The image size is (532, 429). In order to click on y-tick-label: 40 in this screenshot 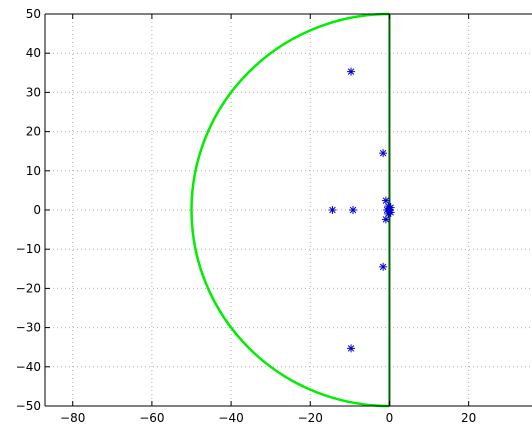, I will do `click(33, 53)`.